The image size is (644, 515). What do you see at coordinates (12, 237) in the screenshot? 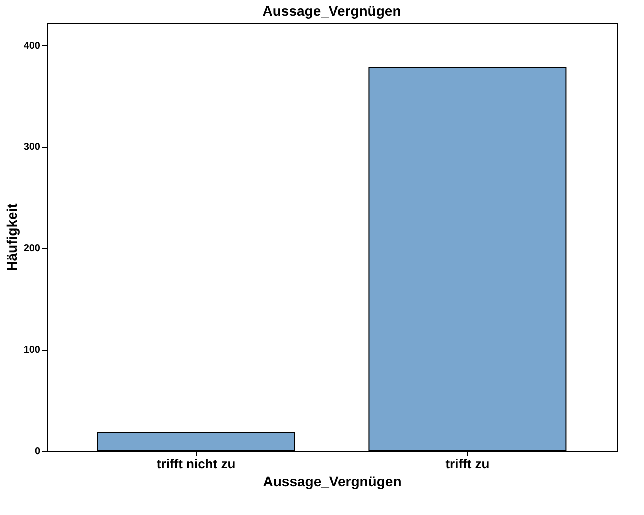
I see `y-axis-title: Häufigkeit` at bounding box center [12, 237].